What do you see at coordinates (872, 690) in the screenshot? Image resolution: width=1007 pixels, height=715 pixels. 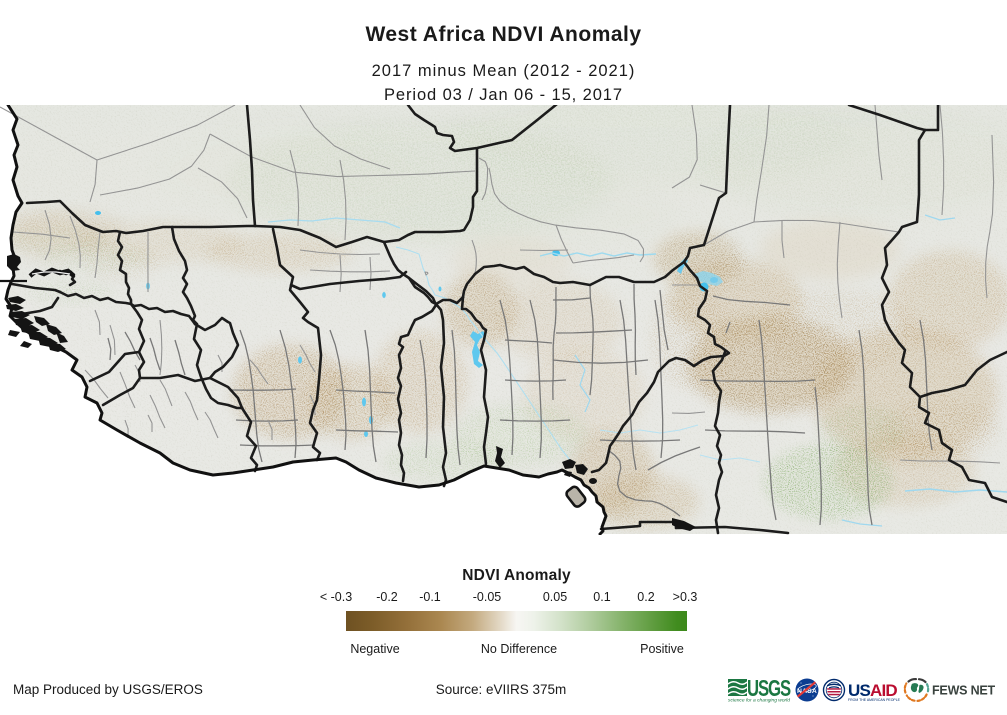 I see `svg-text: USAID` at bounding box center [872, 690].